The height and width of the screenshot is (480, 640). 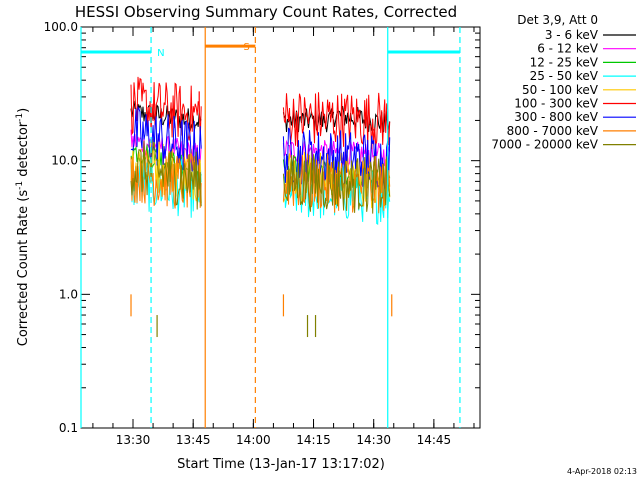 I want to click on legend-label: 300 - 800 keV, so click(x=556, y=117).